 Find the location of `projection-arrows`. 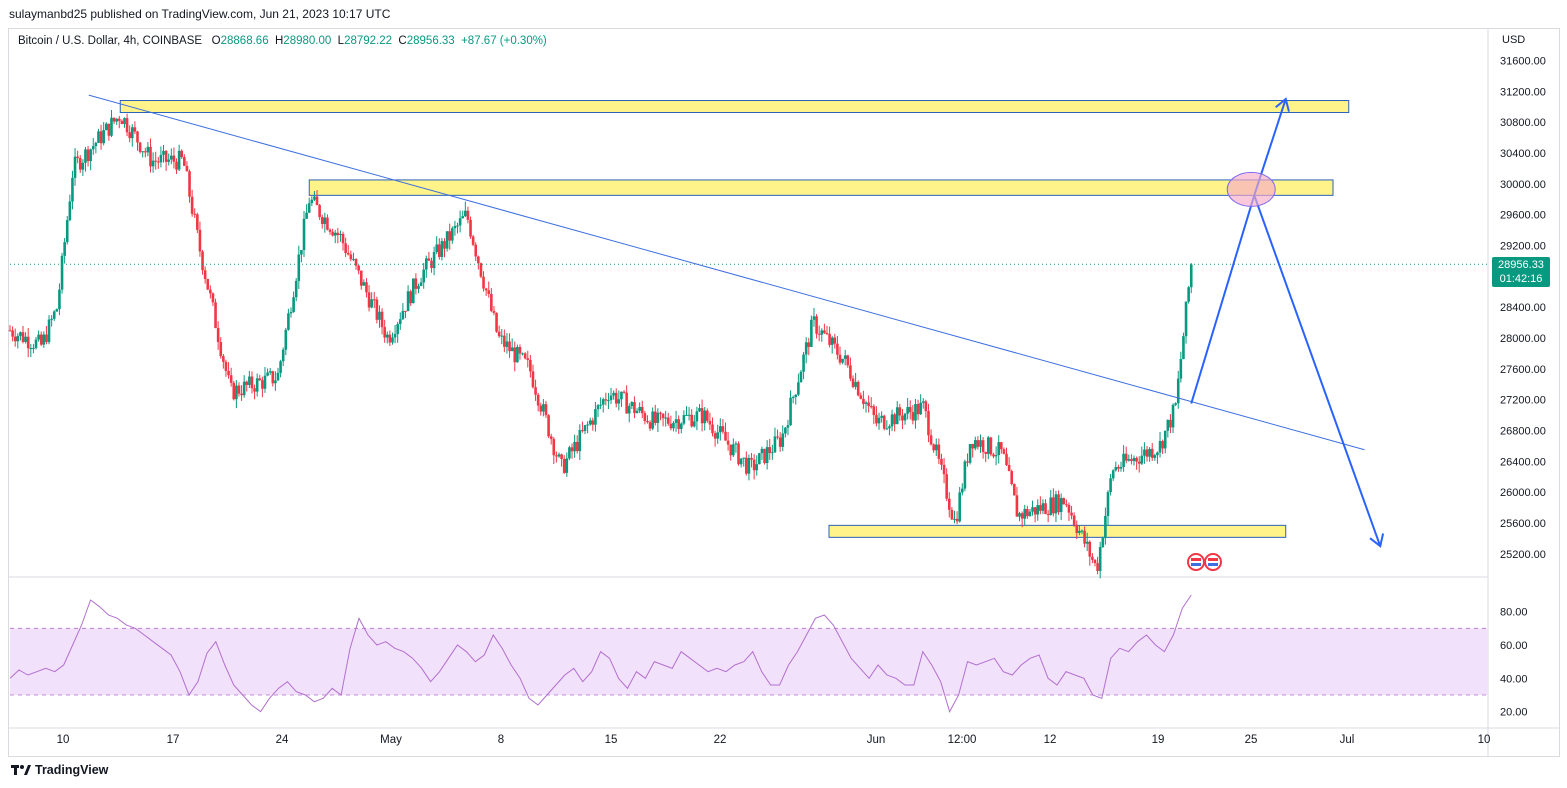

projection-arrows is located at coordinates (1287, 322).